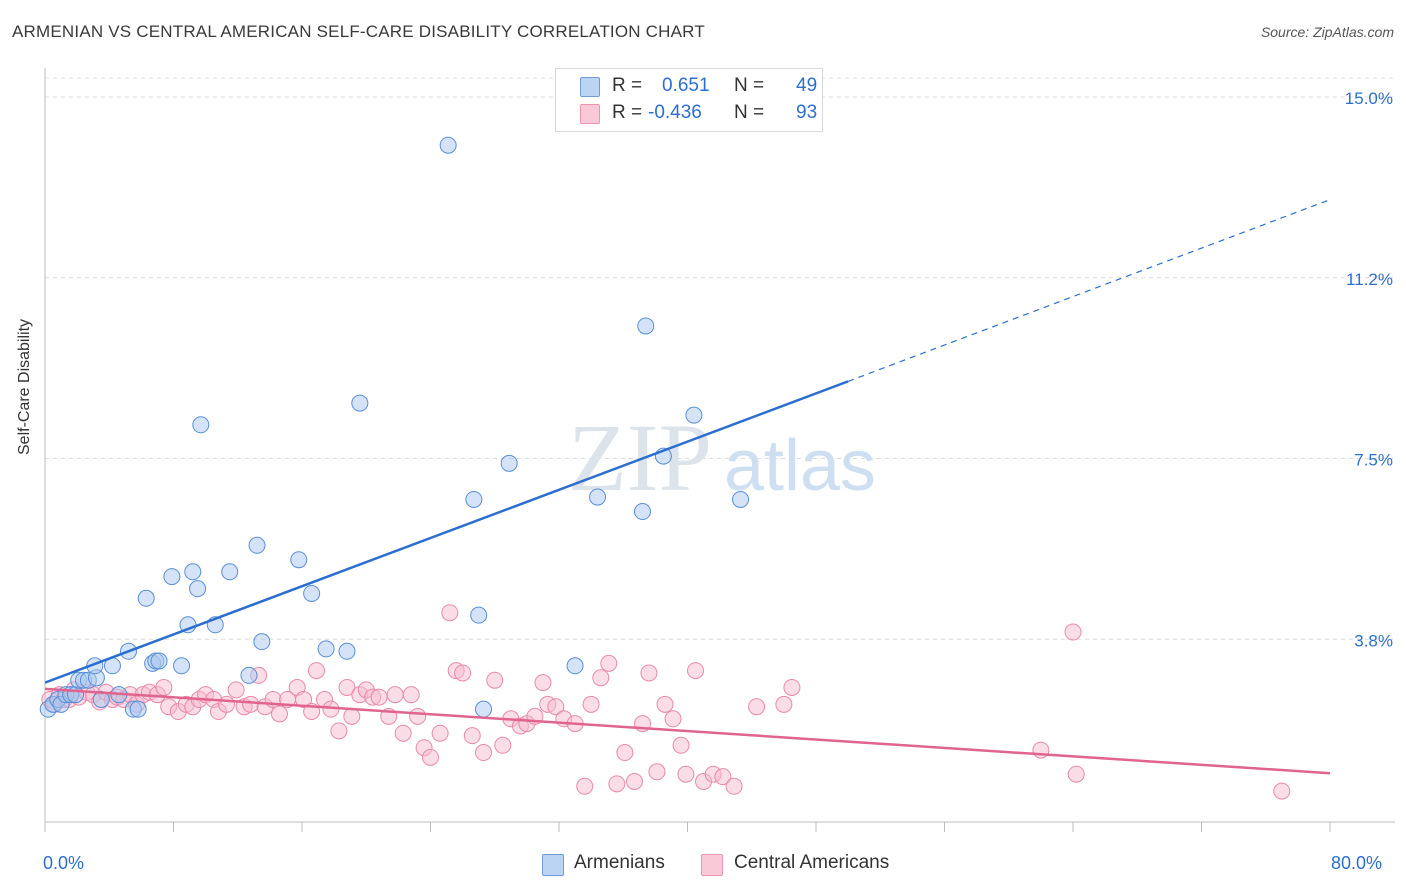  What do you see at coordinates (749, 112) in the screenshot?
I see `legend-n-label: N =` at bounding box center [749, 112].